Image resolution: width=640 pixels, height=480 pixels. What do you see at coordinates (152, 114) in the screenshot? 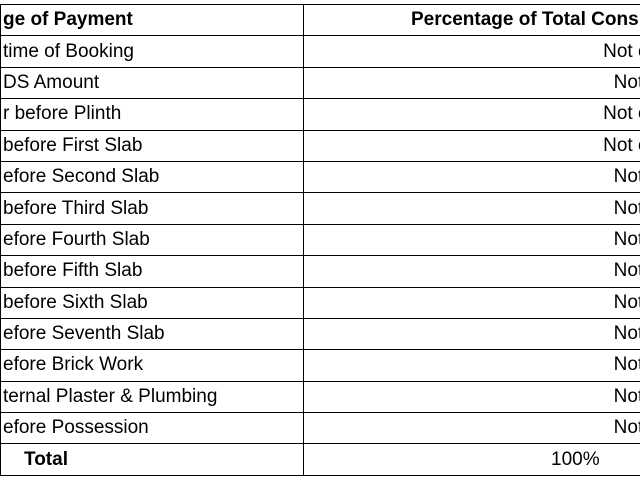
I see `stage-cell: r before Plinth` at bounding box center [152, 114].